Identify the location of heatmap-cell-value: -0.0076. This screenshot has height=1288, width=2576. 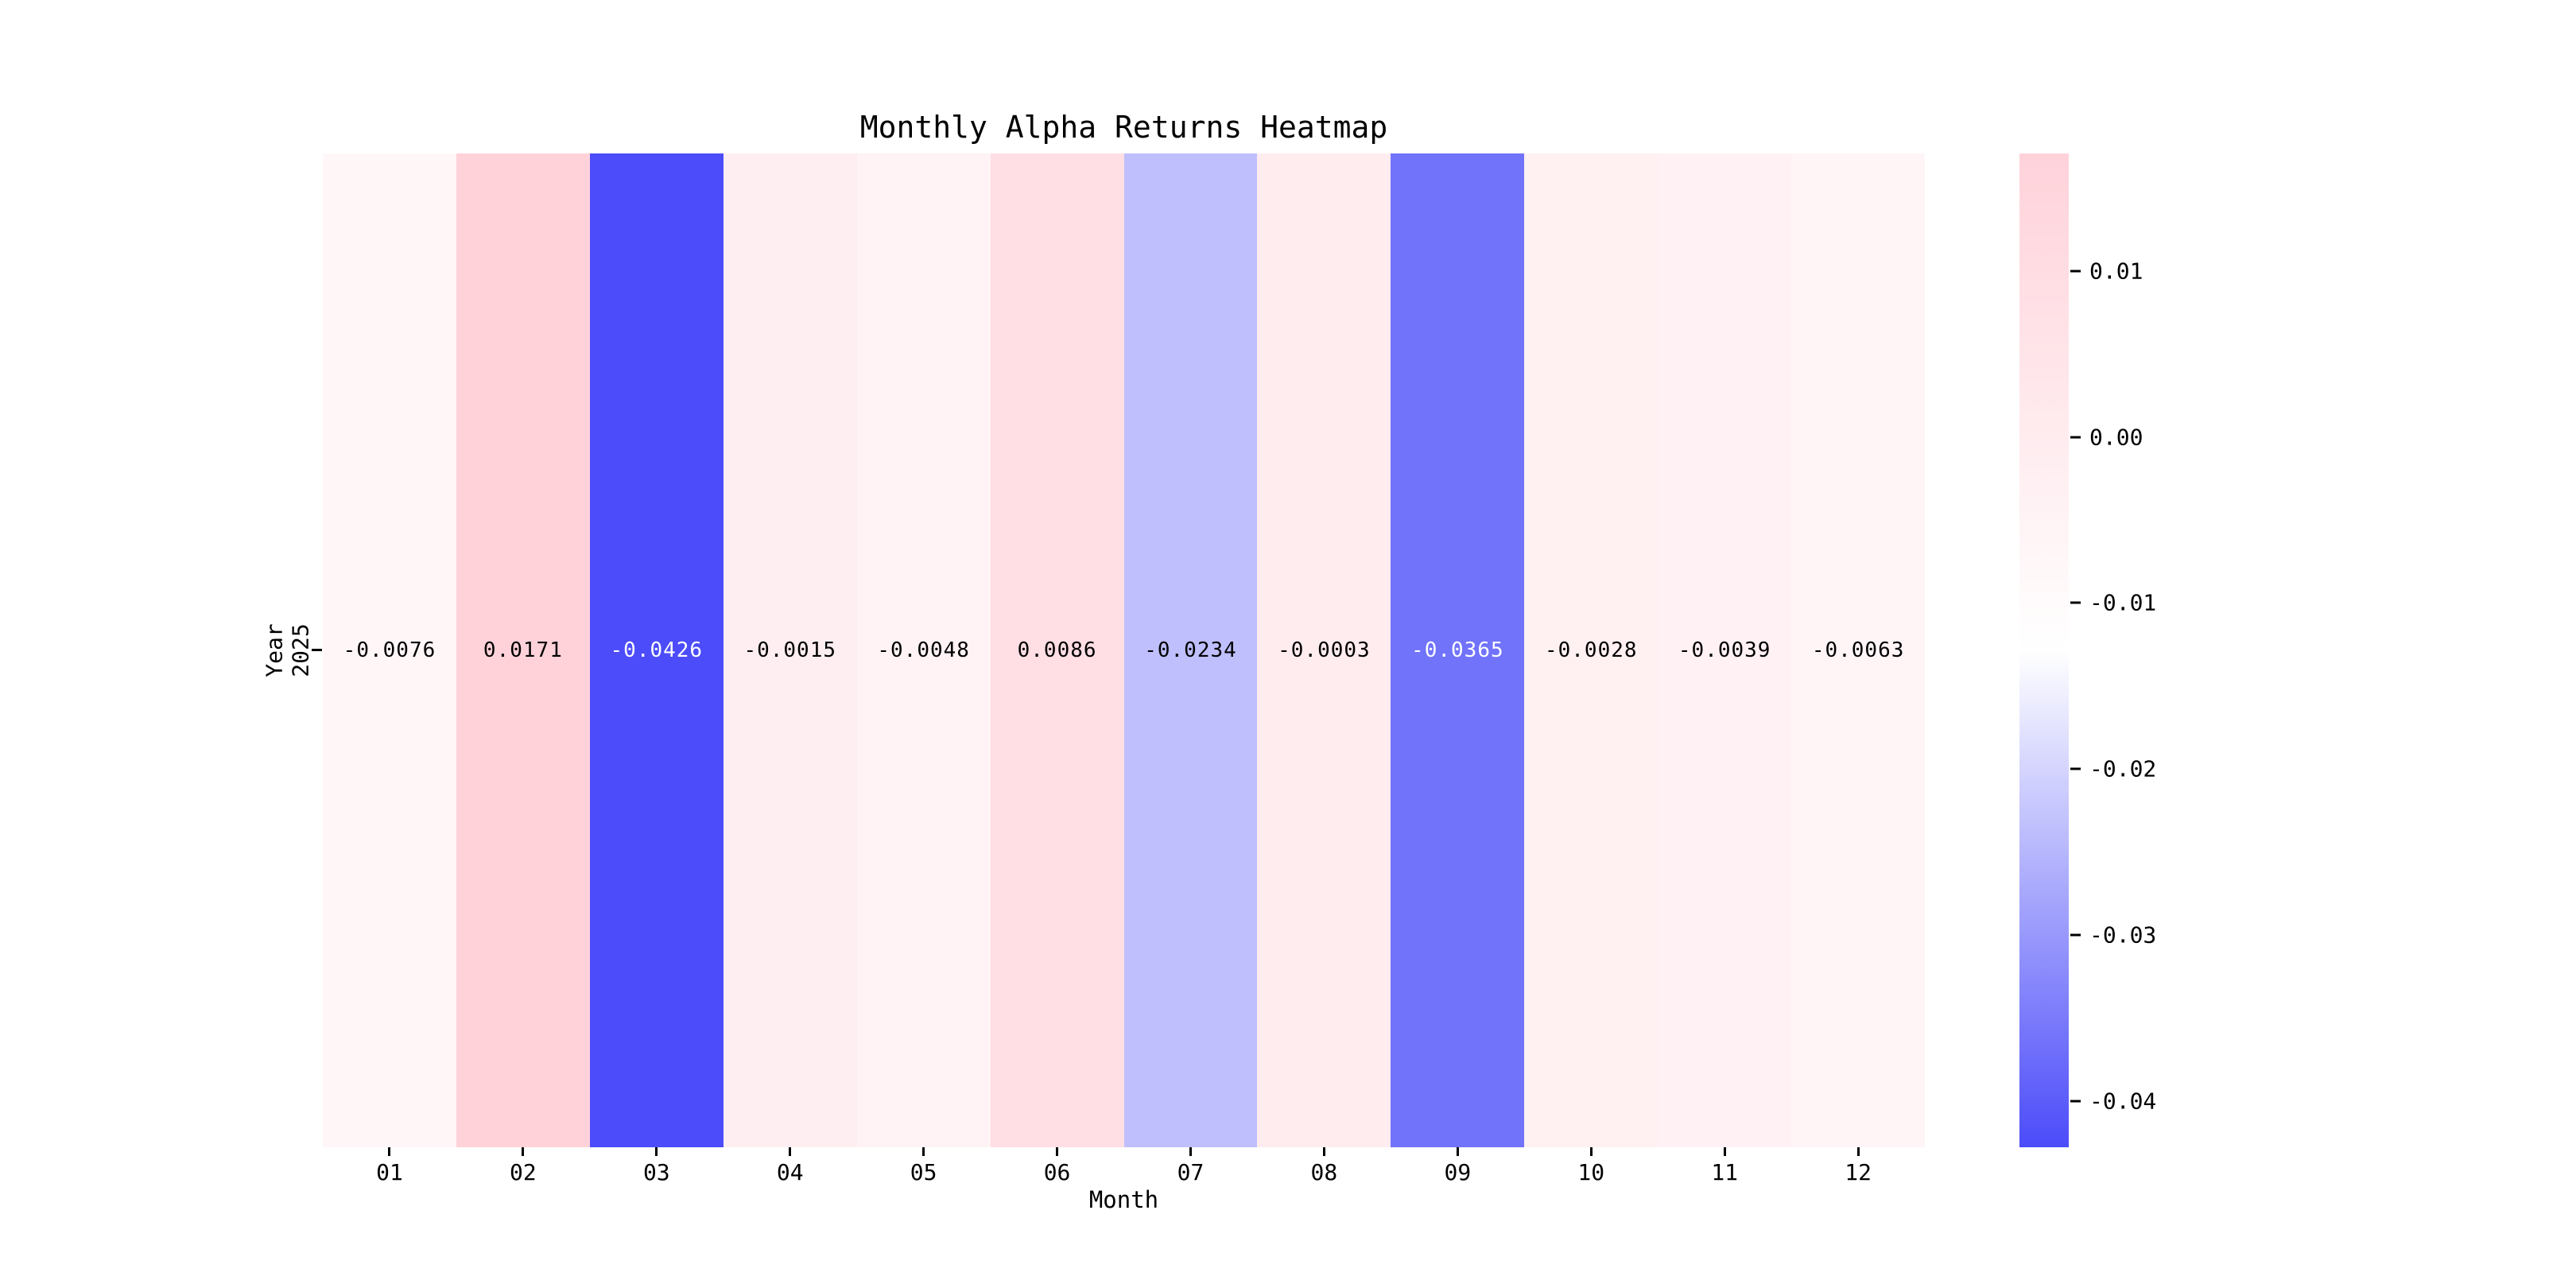
(390, 650).